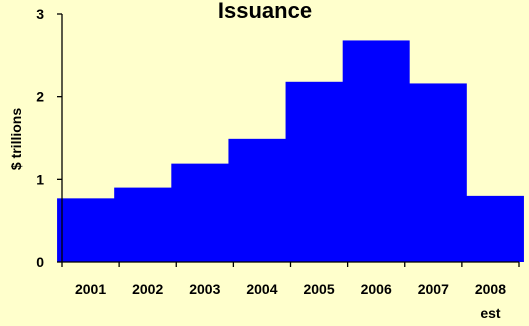 This screenshot has width=529, height=326. Describe the element at coordinates (40, 14) in the screenshot. I see `y-tick-label: 3` at that location.